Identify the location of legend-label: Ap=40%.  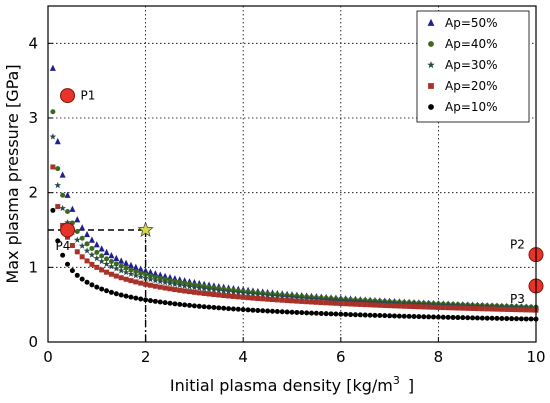
(471, 44).